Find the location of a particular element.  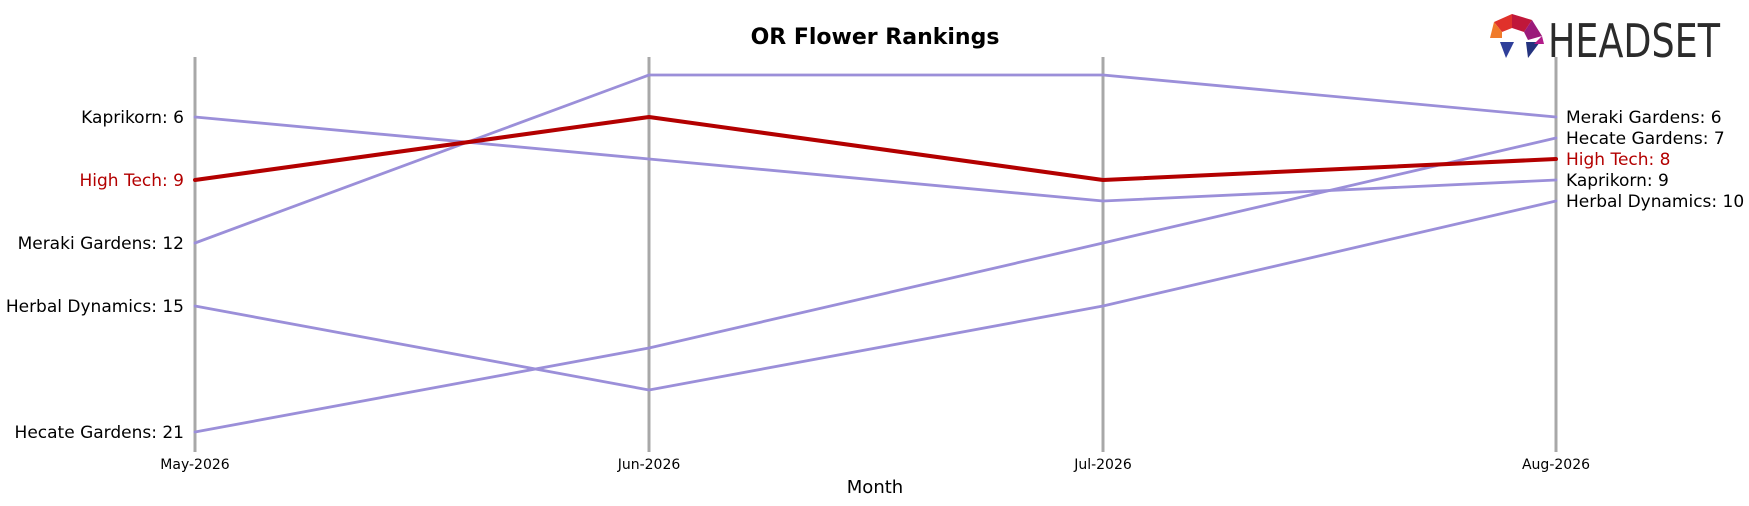

x-tick-label: May-2026 is located at coordinates (194, 465).